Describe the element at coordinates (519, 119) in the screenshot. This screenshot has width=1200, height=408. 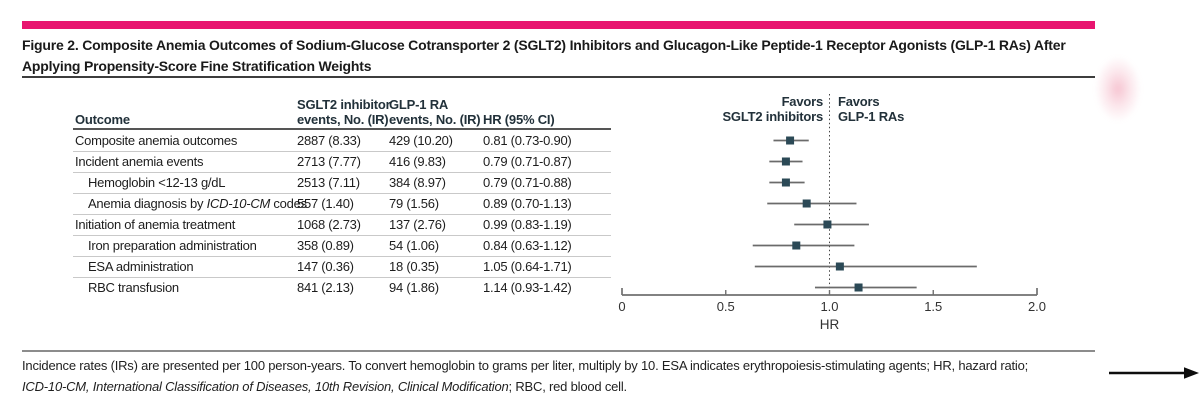
I see `column-header-hr-ci: HR (95% CI)` at that location.